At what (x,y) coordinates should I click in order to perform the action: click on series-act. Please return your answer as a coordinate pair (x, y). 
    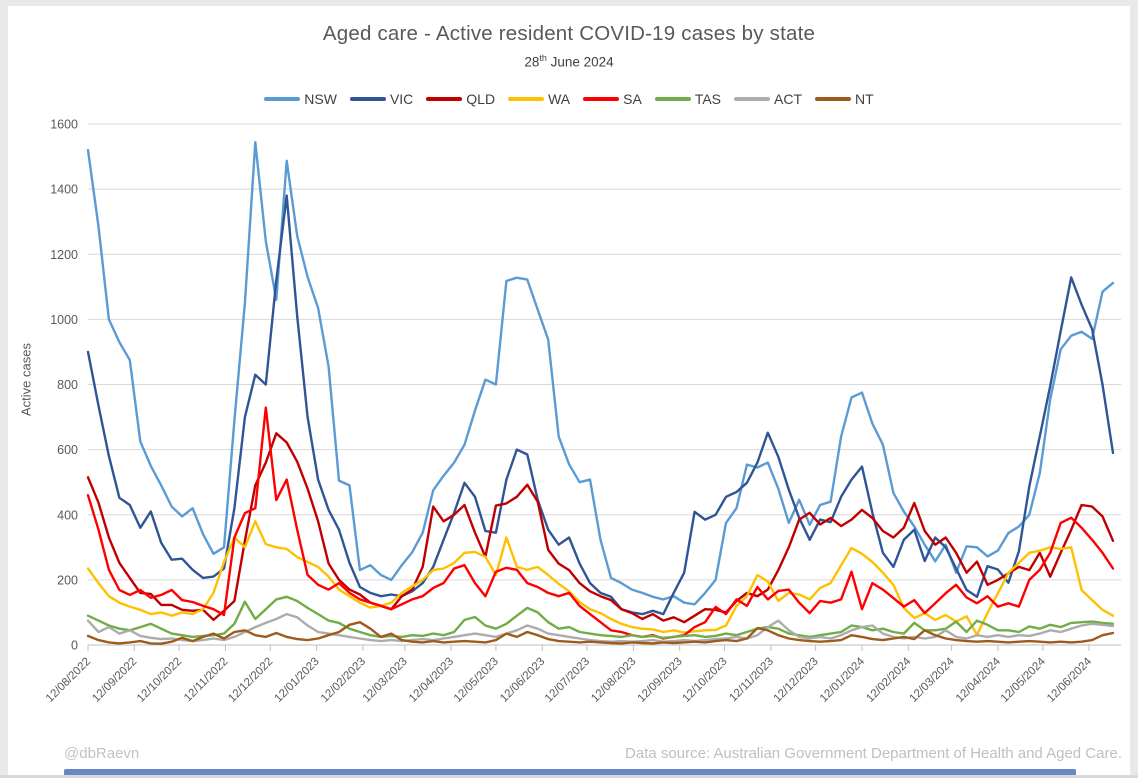
    Looking at the image, I should click on (600, 627).